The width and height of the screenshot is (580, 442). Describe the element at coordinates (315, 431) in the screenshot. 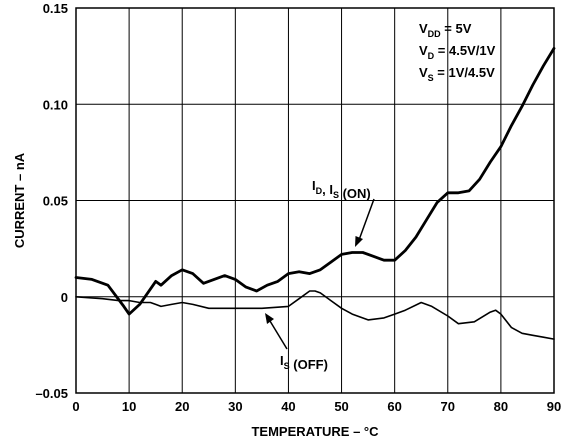

I see `x-axis-title: TEMPERATURE – °C` at that location.